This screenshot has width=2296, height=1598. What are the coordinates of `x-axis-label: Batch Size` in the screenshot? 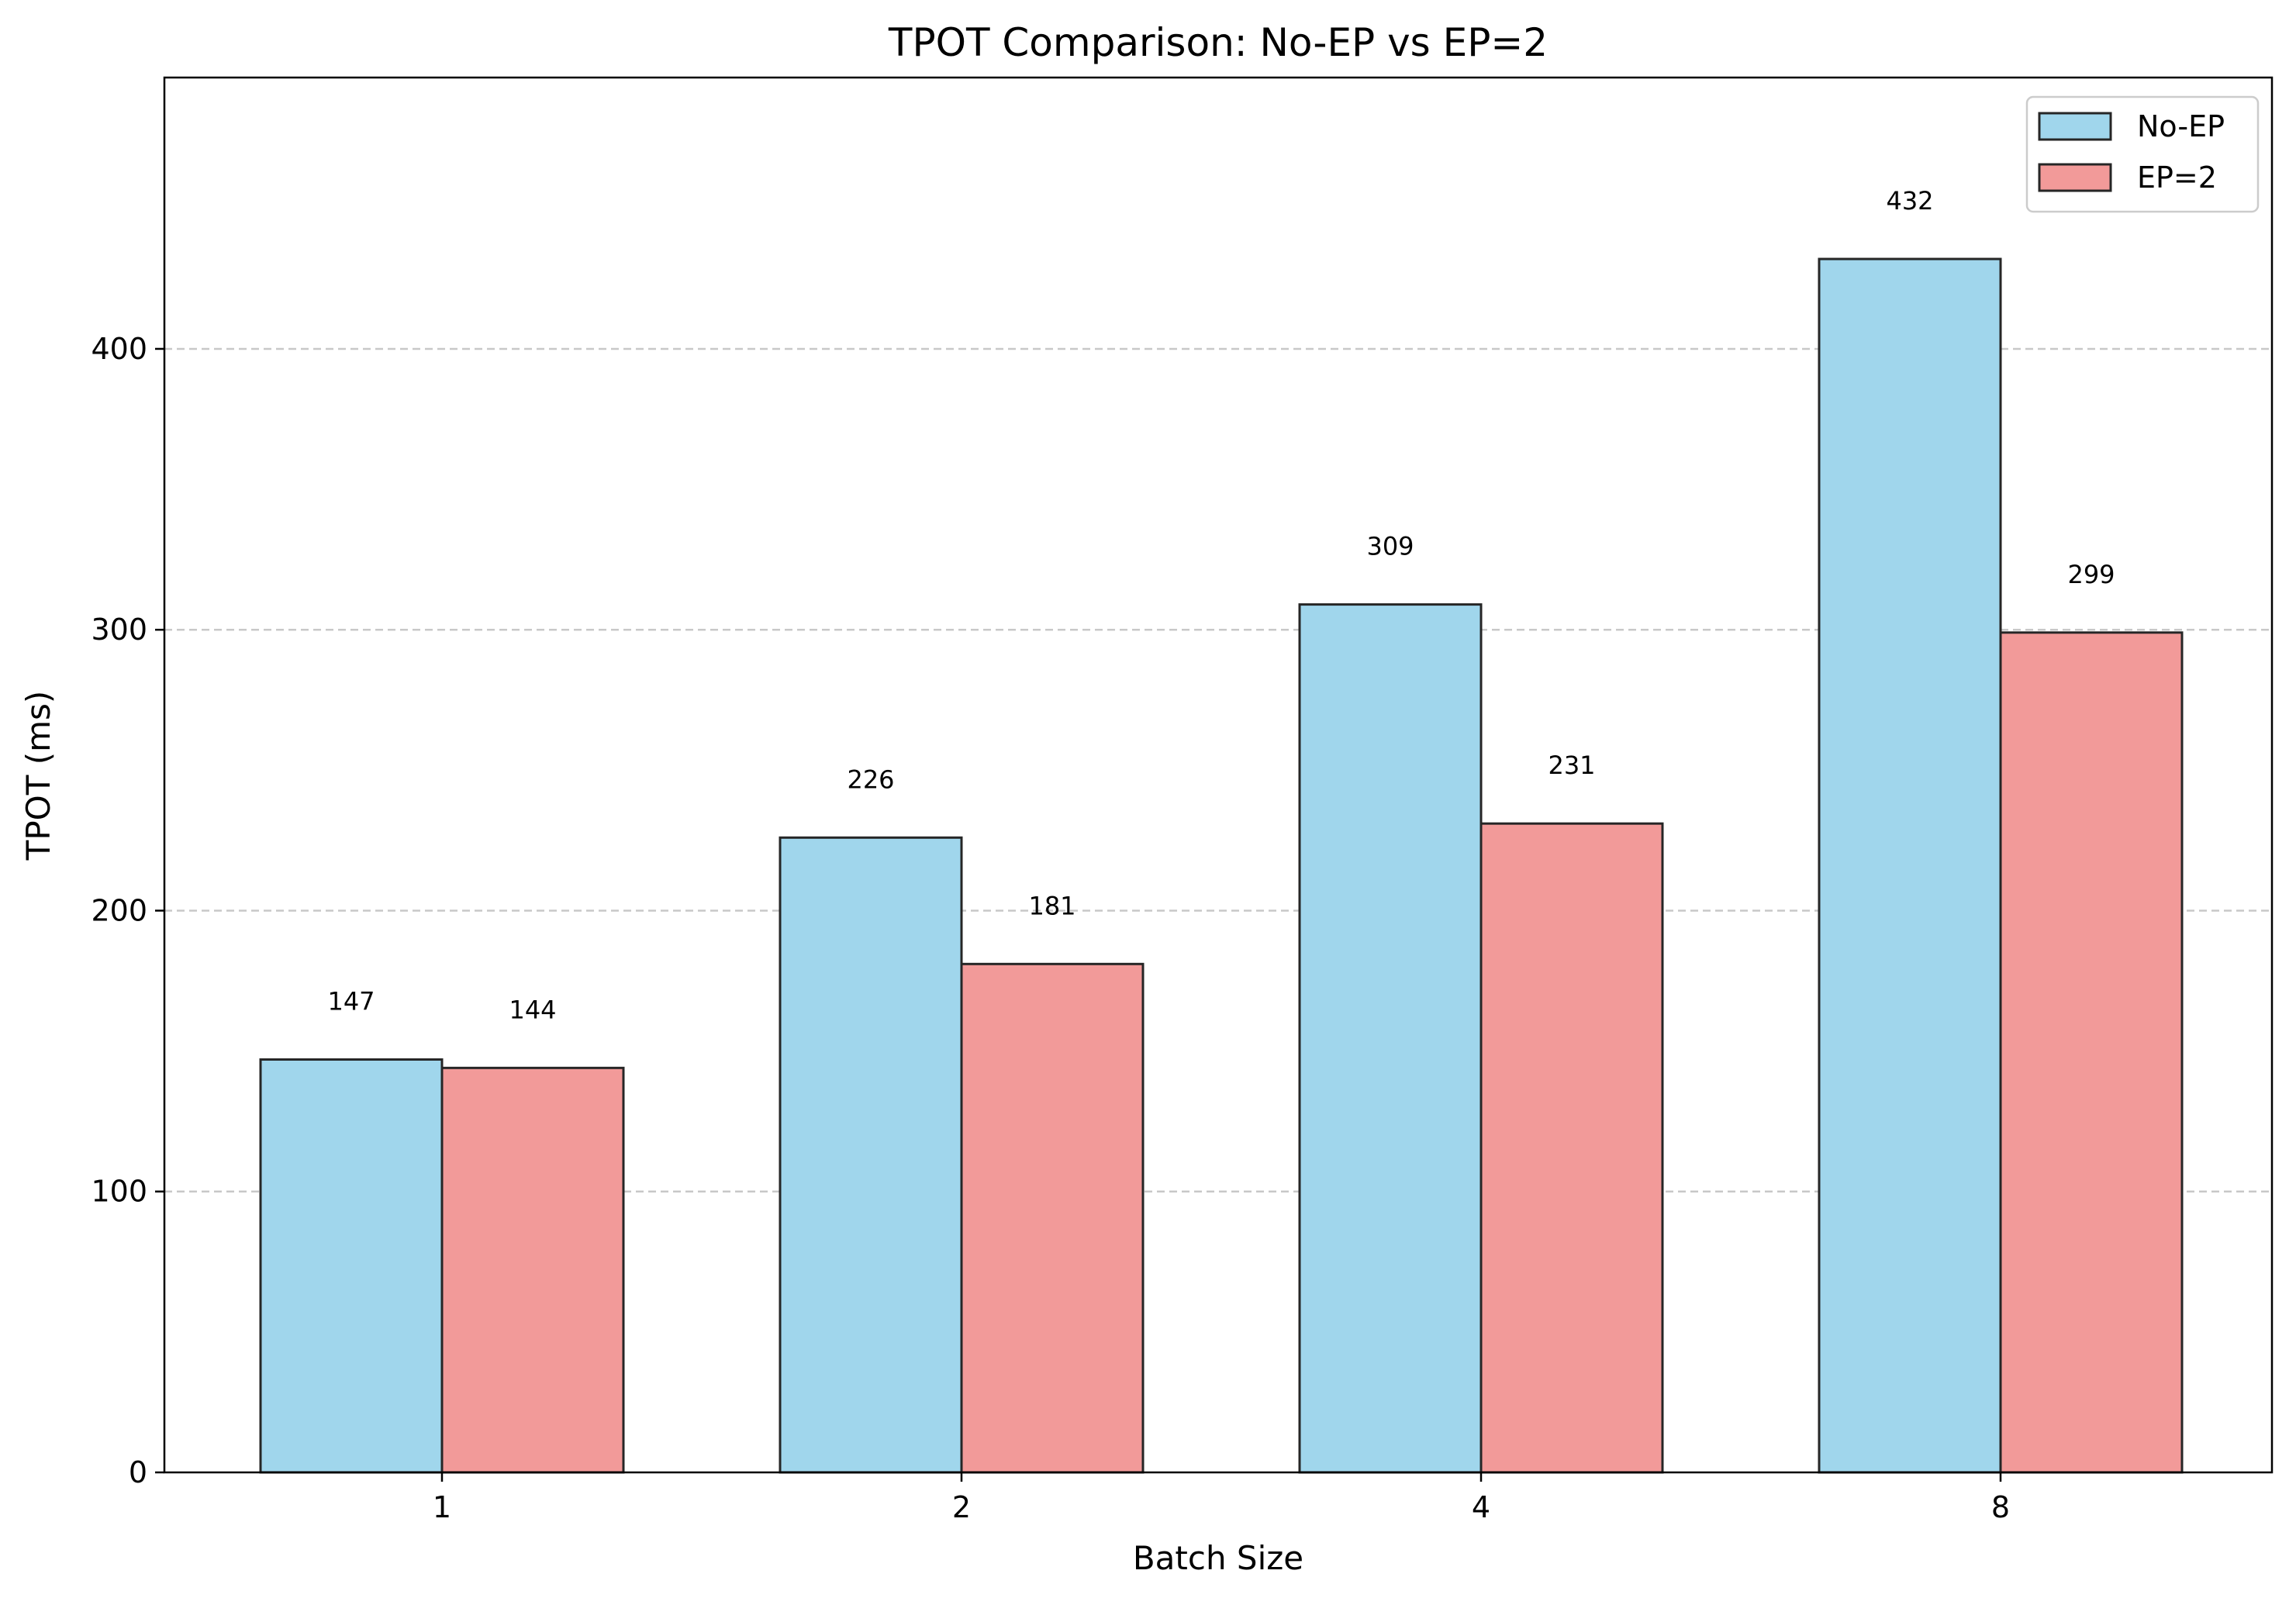 It's located at (1218, 1558).